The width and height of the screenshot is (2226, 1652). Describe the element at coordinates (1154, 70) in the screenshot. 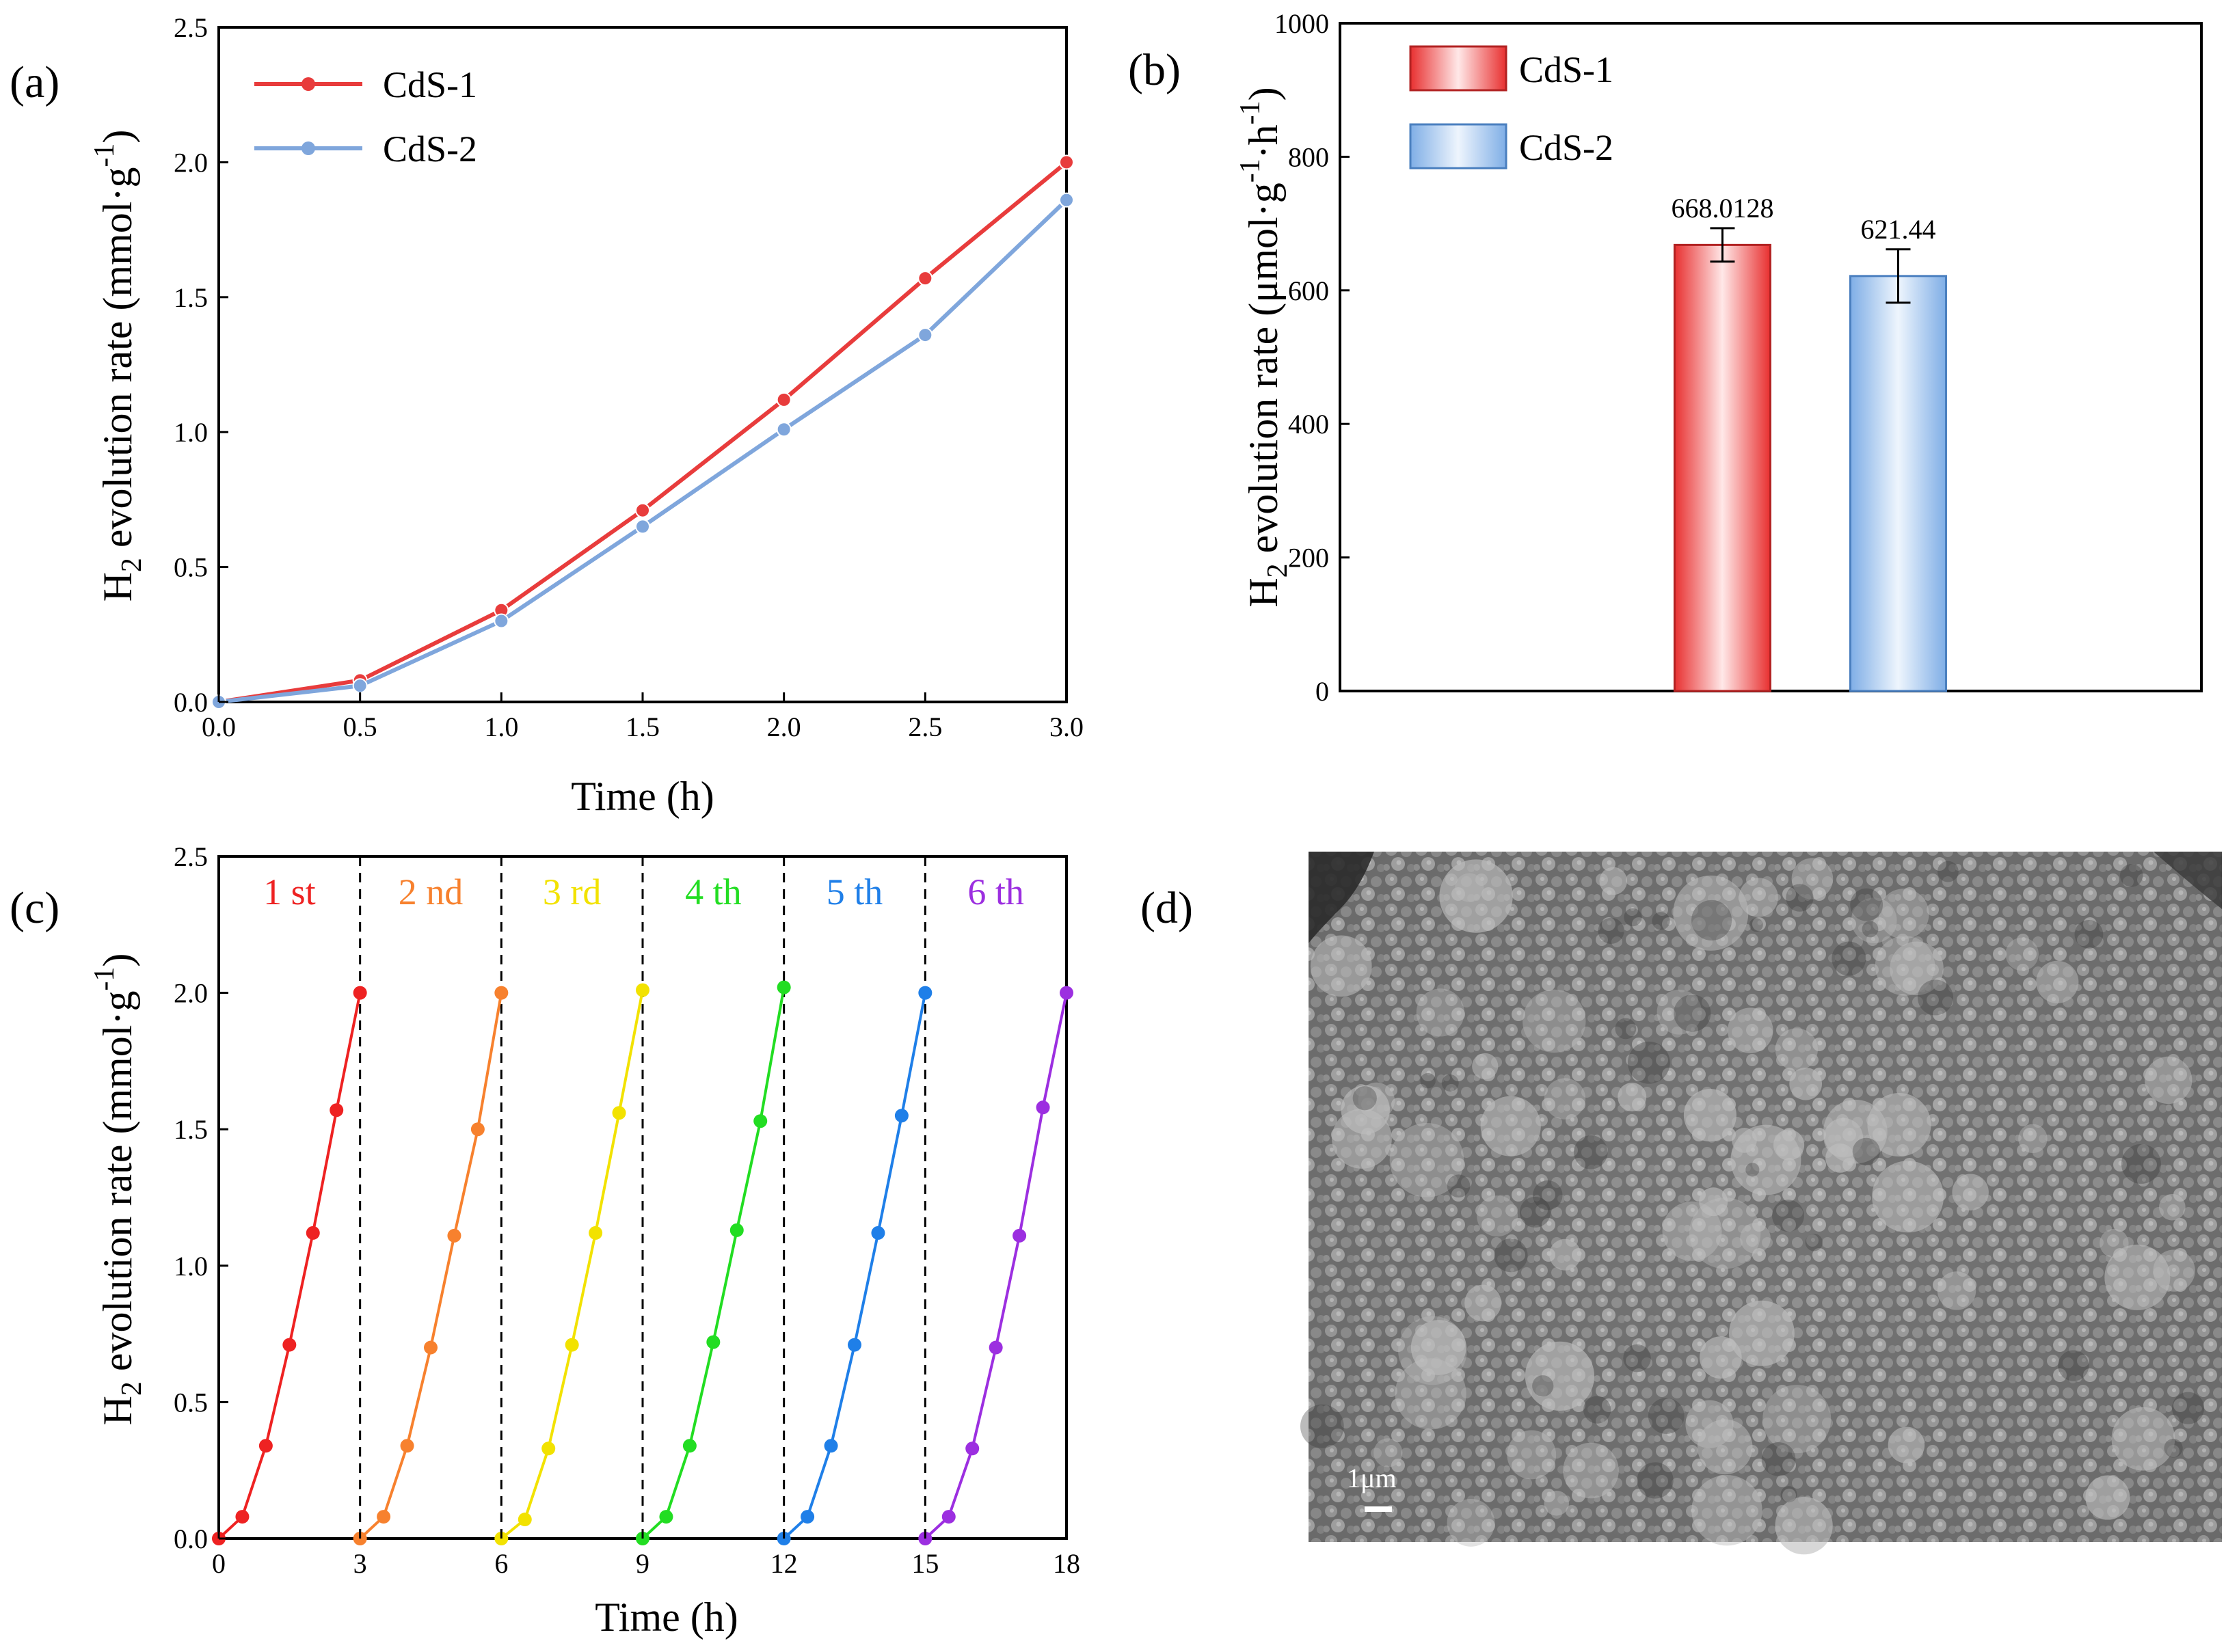

I see `panel-b-letter: (b)` at that location.